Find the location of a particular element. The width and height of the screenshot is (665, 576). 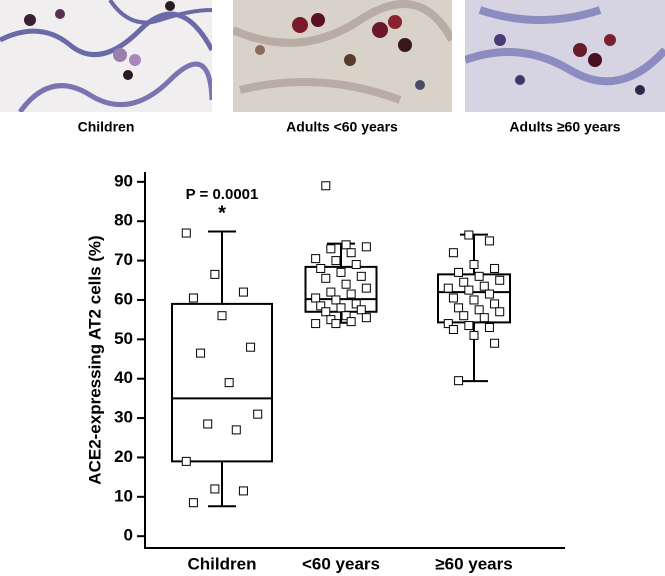

p-value-annotation: P = 0.0001 is located at coordinates (222, 194).